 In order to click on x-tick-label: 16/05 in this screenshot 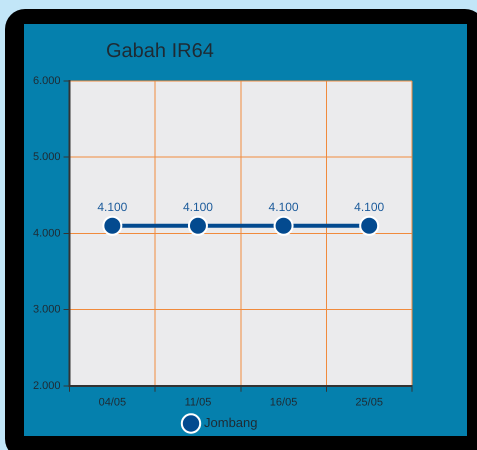, I will do `click(284, 402)`.